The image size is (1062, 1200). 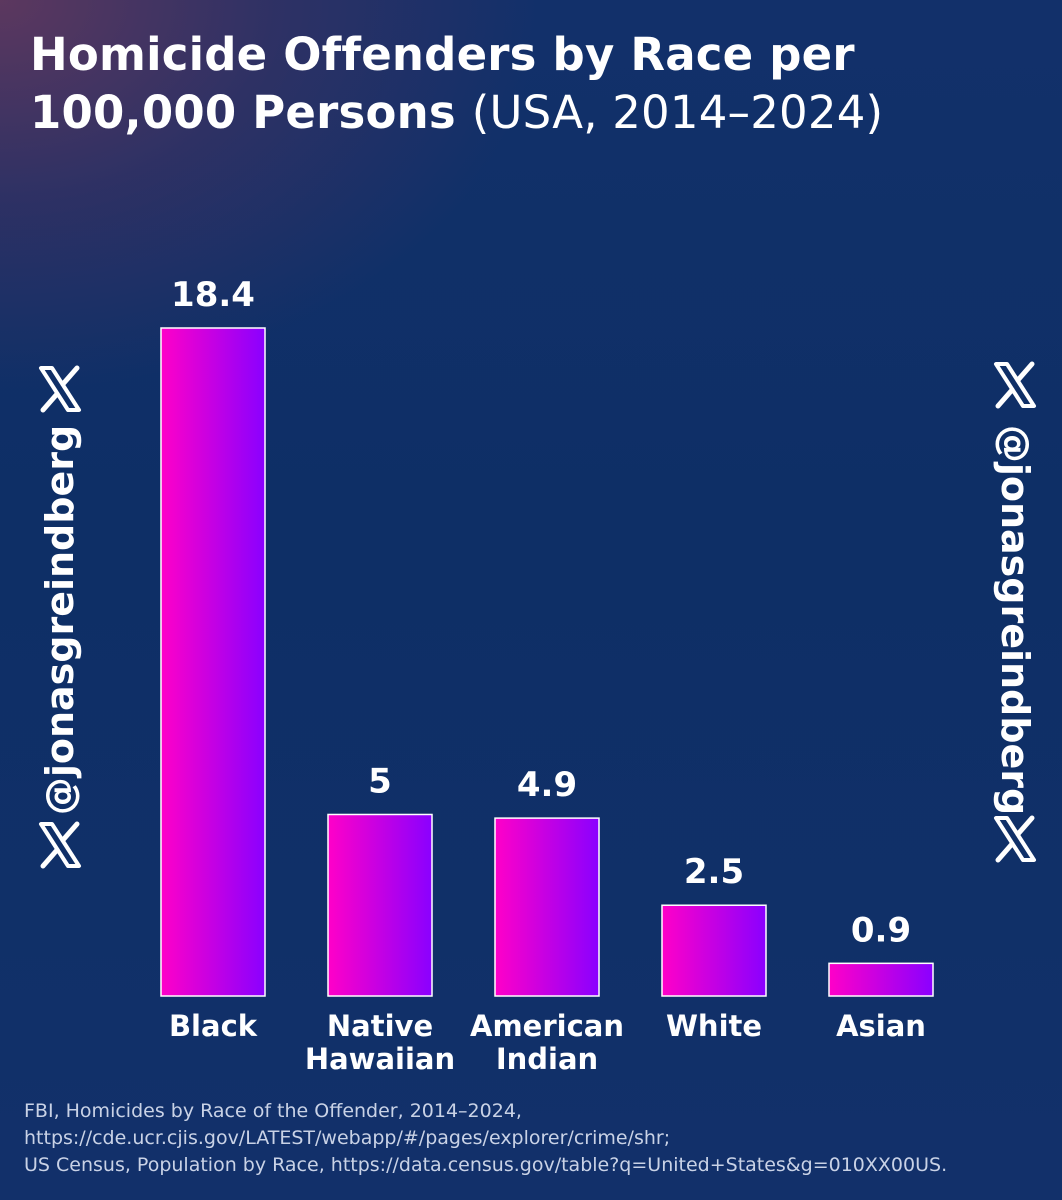 I want to click on watermark-left: @jonasgreindberg, so click(x=60, y=620).